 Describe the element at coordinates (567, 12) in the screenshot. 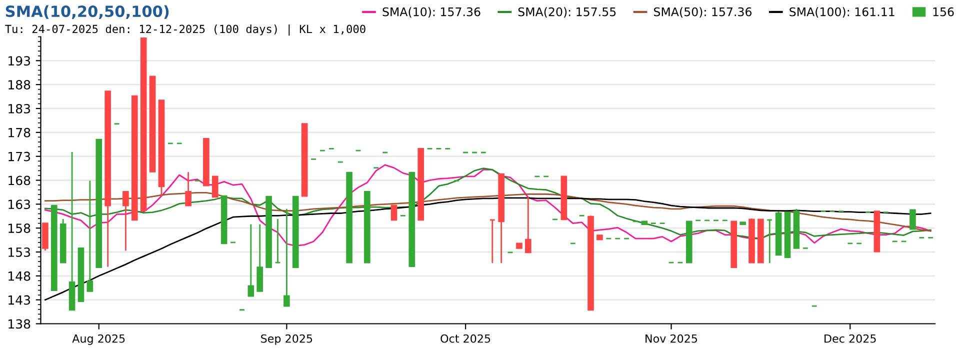

I see `legend-label: SMA(20): 157.55` at that location.